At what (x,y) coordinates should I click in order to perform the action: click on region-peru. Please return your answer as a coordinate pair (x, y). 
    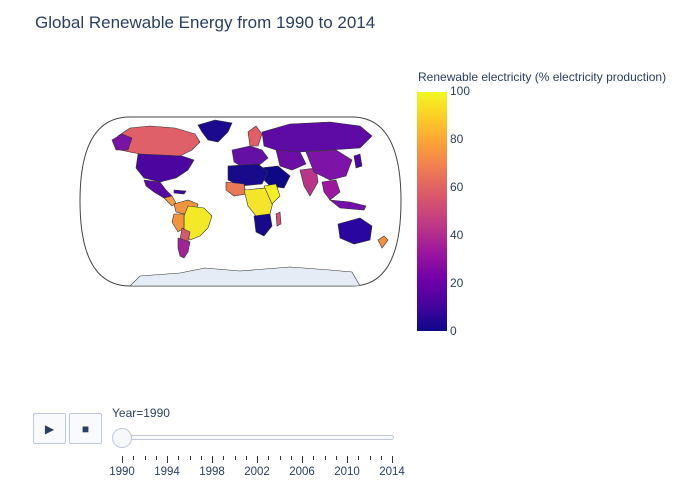
    Looking at the image, I should click on (178, 223).